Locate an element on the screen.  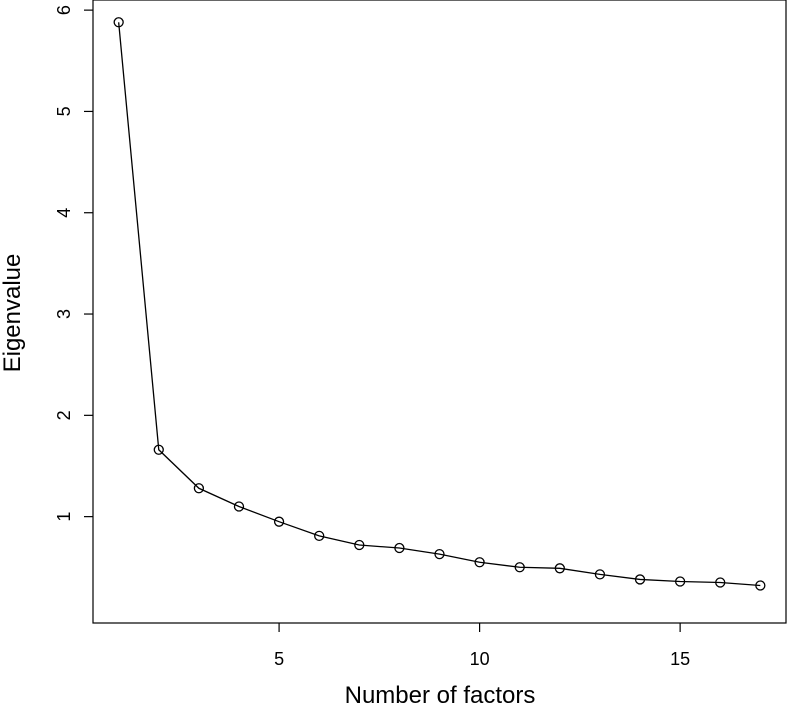
y-tick-label-6: 6 is located at coordinates (64, 10).